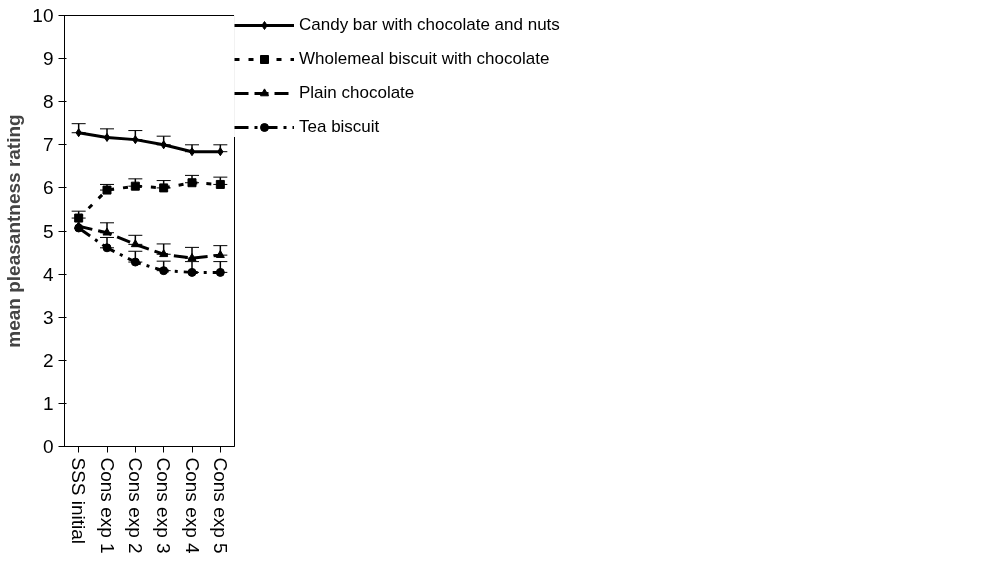 The height and width of the screenshot is (562, 1006). What do you see at coordinates (357, 93) in the screenshot?
I see `legend-label: Plain chocolate` at bounding box center [357, 93].